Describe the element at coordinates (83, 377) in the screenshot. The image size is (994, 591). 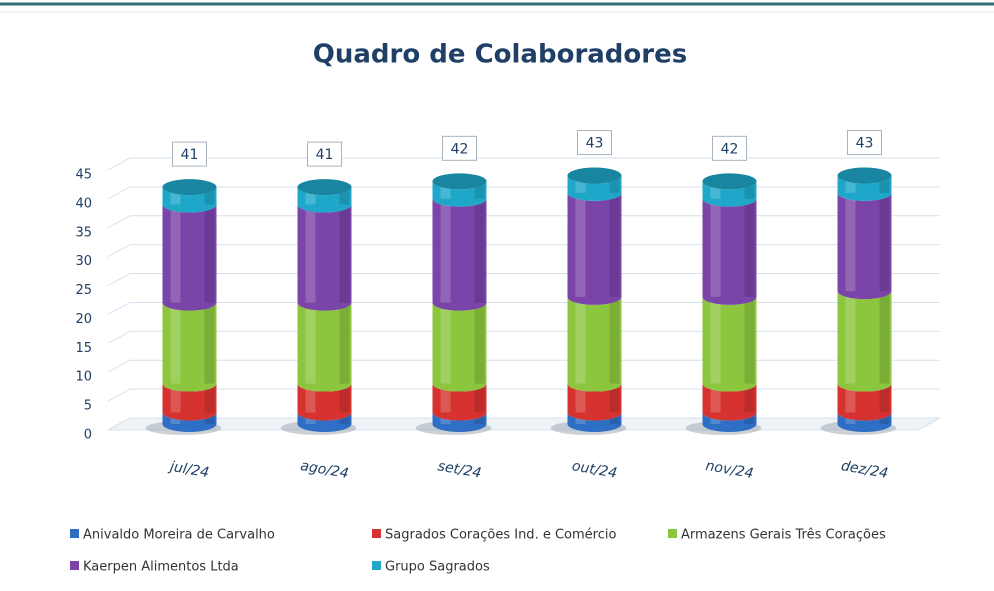
I see `y-tick-label: 10` at that location.